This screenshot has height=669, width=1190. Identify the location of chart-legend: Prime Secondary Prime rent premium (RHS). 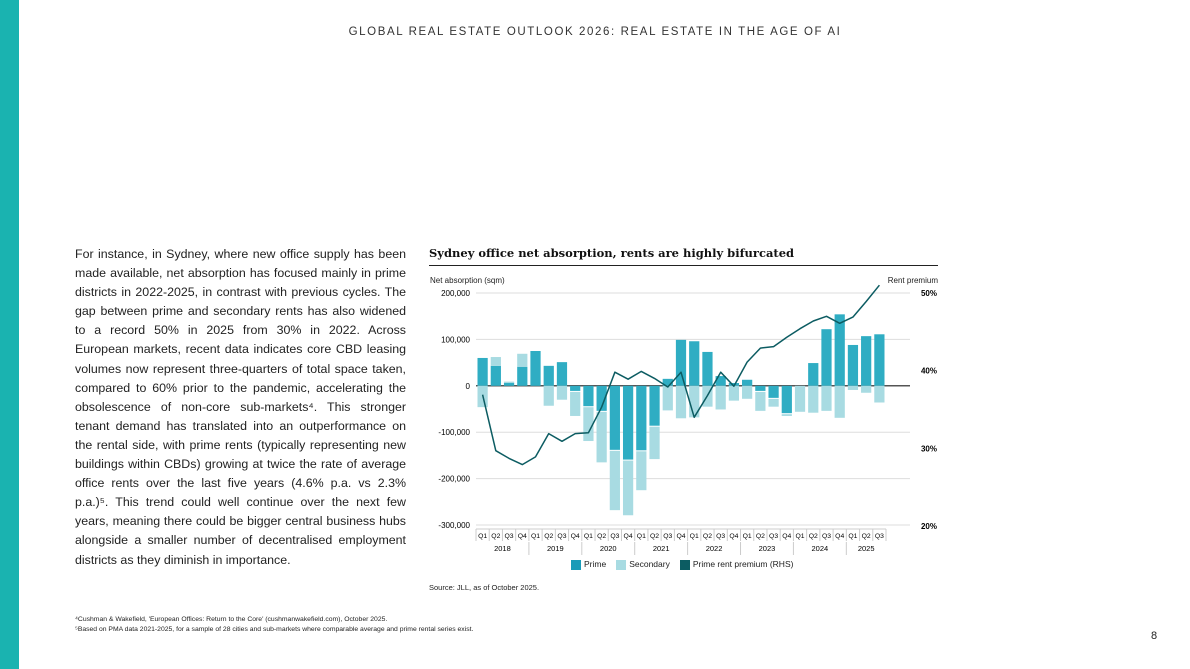
(682, 564).